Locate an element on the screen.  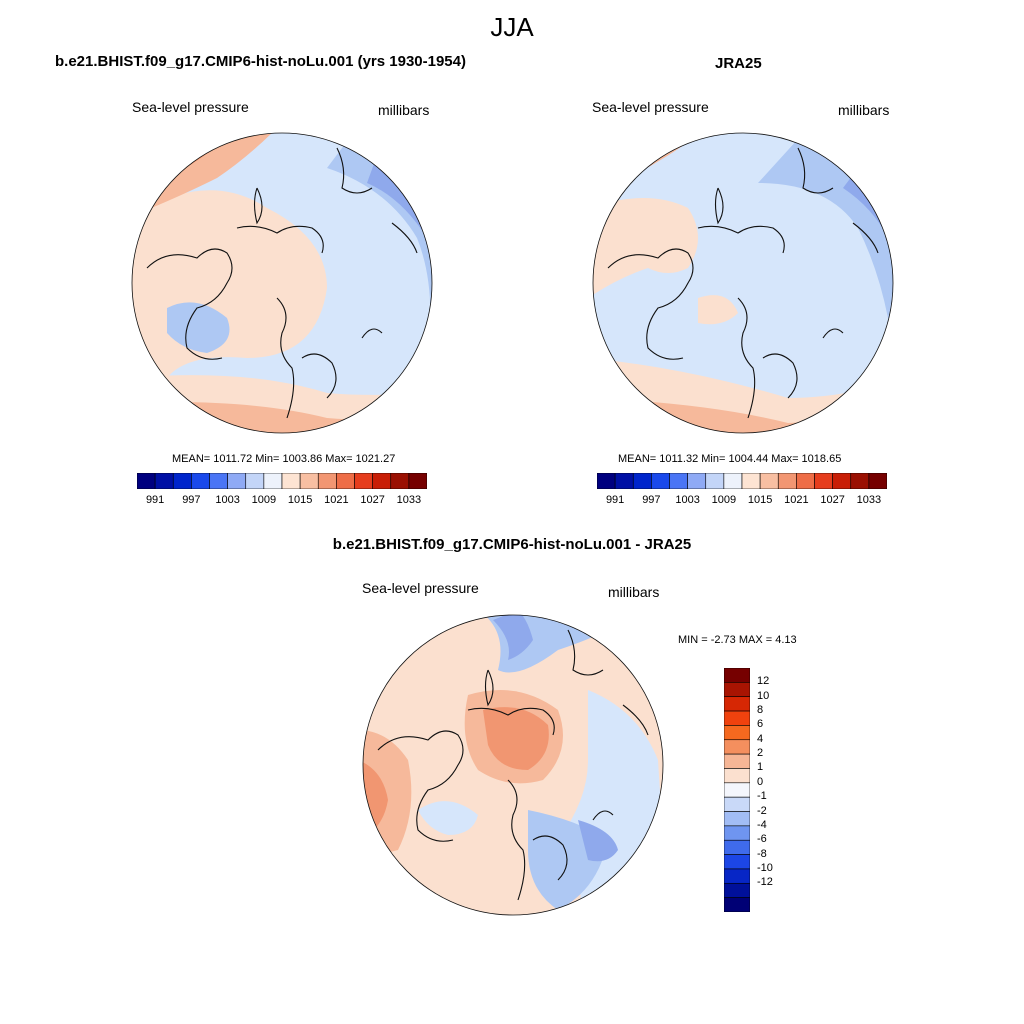
diff-colorbar-tick-label: 10 is located at coordinates (763, 695).